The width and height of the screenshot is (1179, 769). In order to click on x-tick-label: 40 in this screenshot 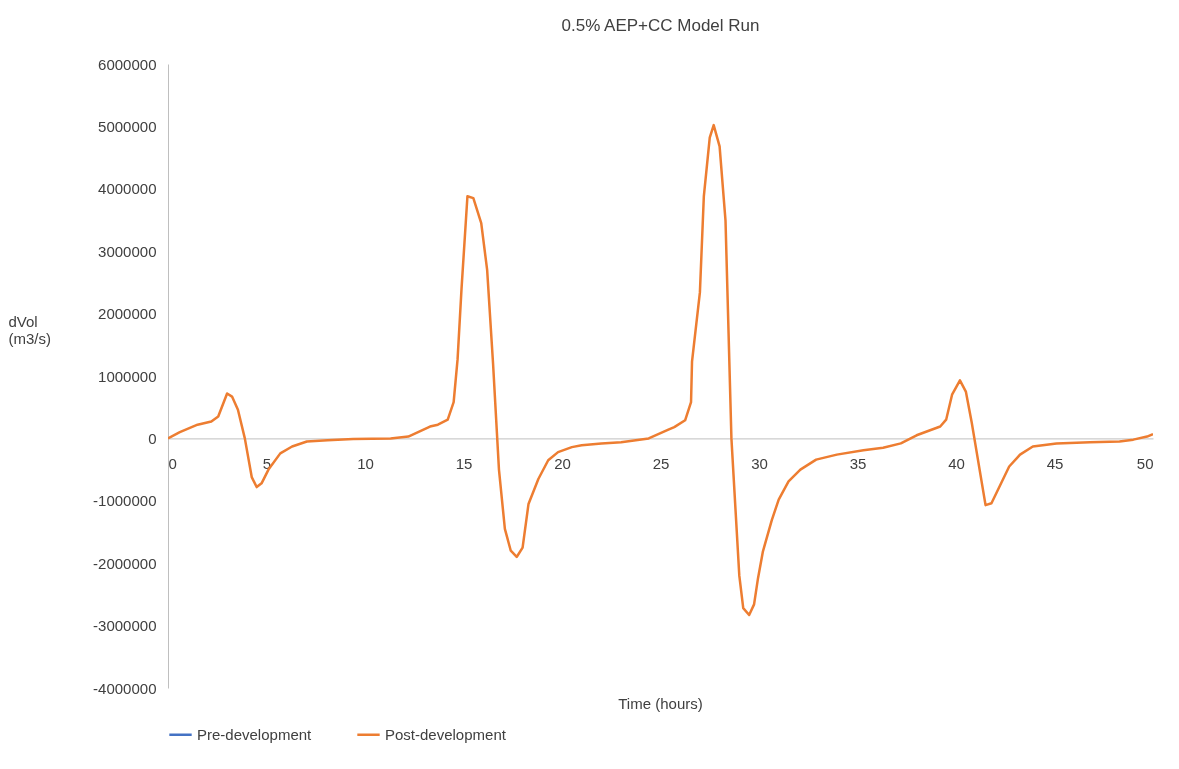, I will do `click(956, 463)`.